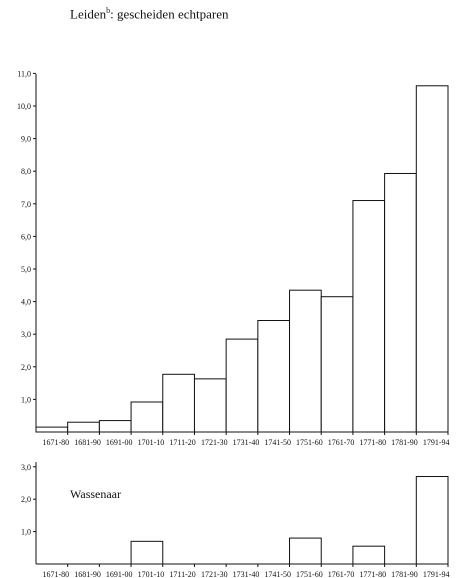 The width and height of the screenshot is (470, 578). What do you see at coordinates (96, 494) in the screenshot?
I see `wassenaar-label: Wassenaar` at bounding box center [96, 494].